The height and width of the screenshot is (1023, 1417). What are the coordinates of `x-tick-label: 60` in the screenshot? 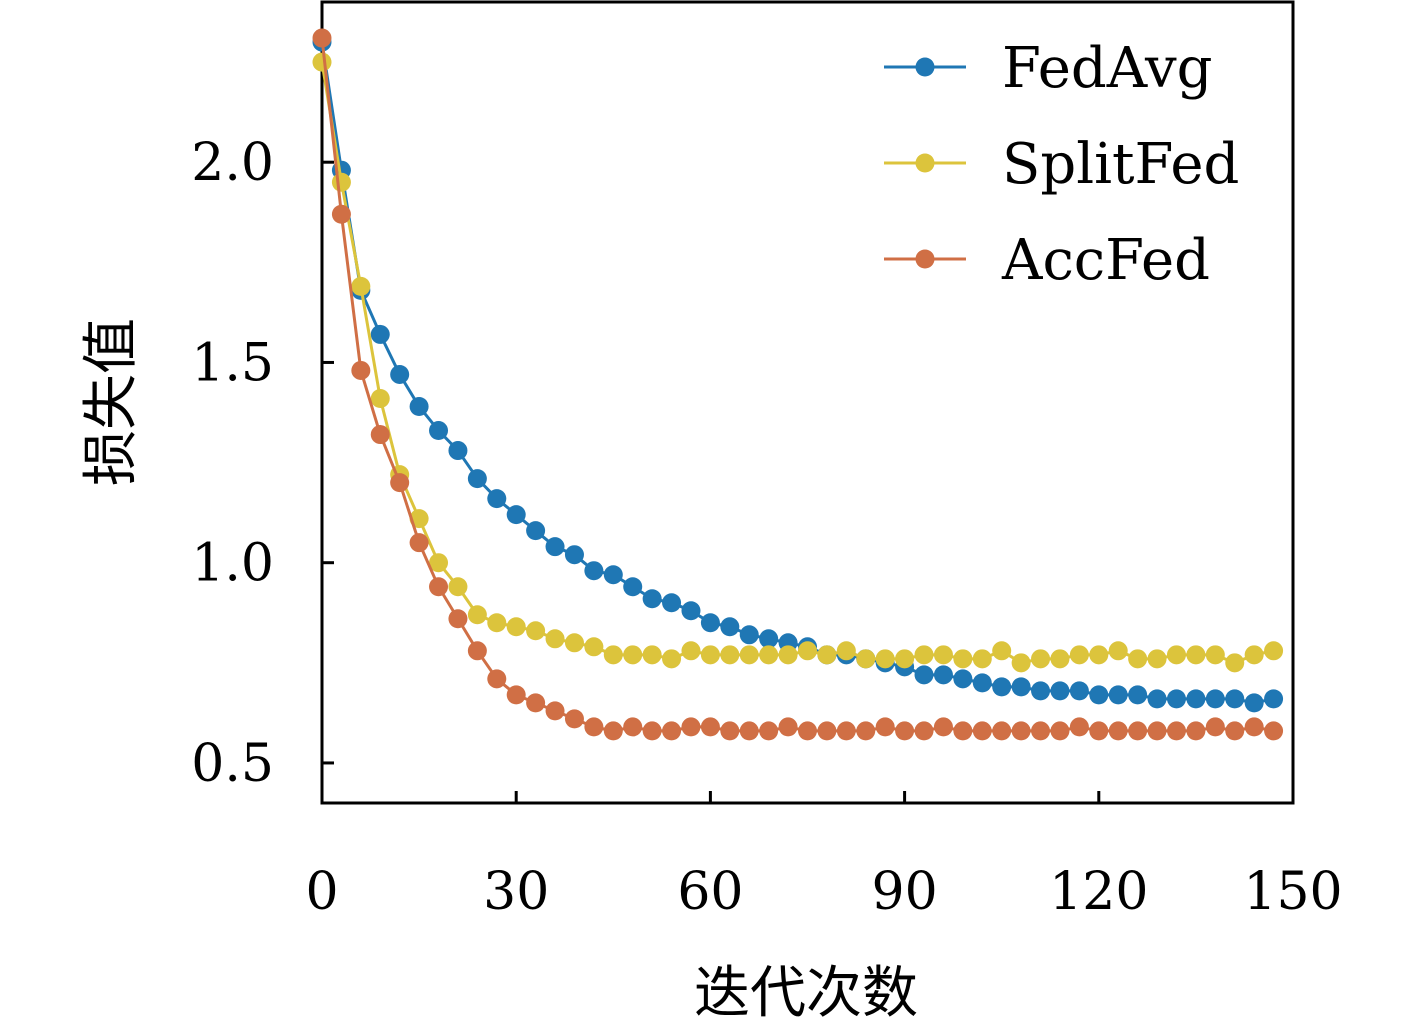 It's located at (710, 892).